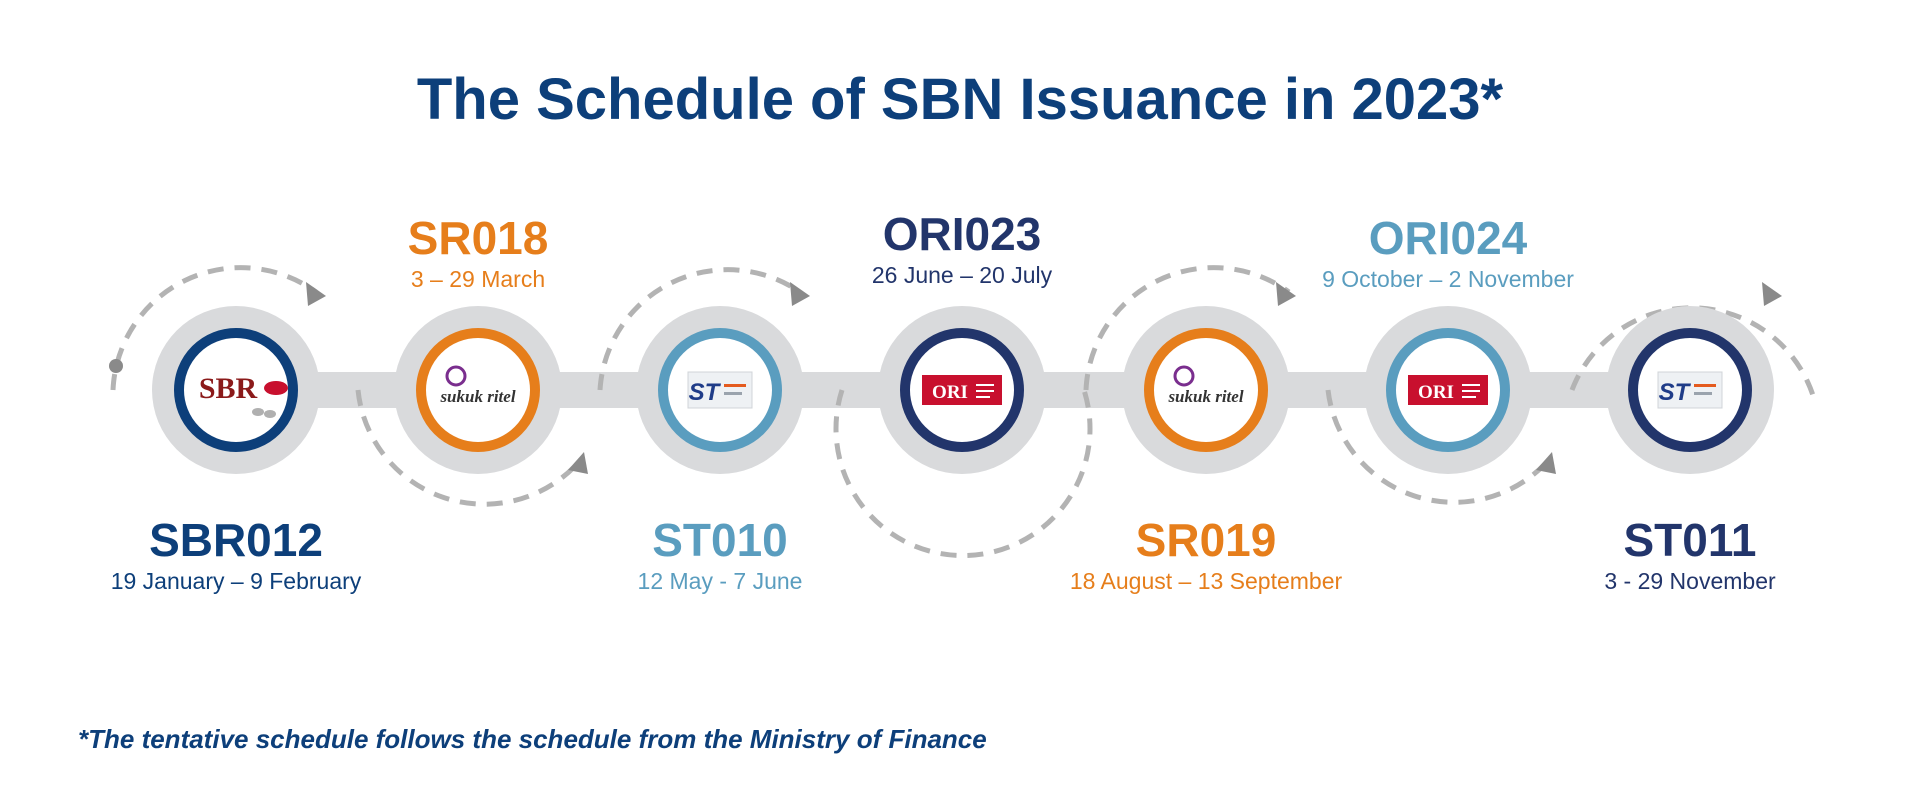  Describe the element at coordinates (720, 540) in the screenshot. I see `issuance-code: ST010` at that location.